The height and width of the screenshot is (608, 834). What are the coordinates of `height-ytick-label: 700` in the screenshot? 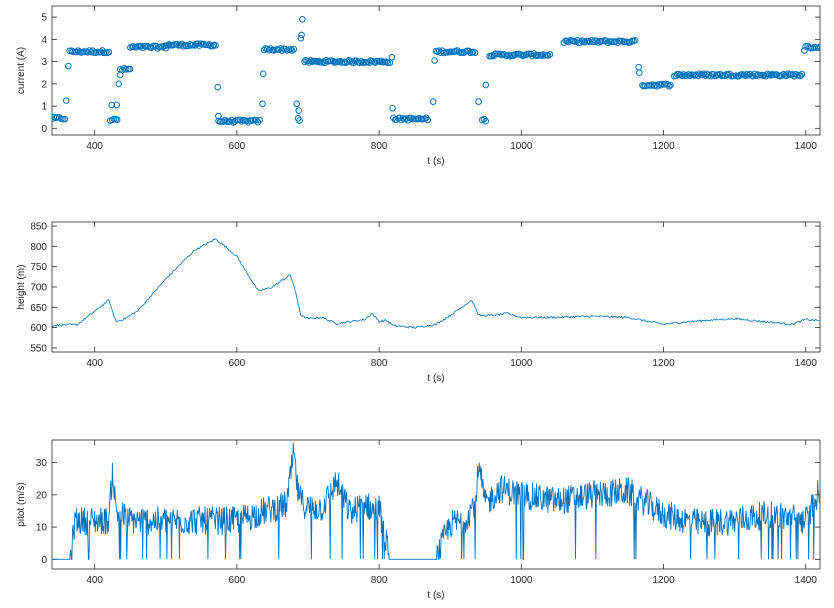 It's located at (38, 288).